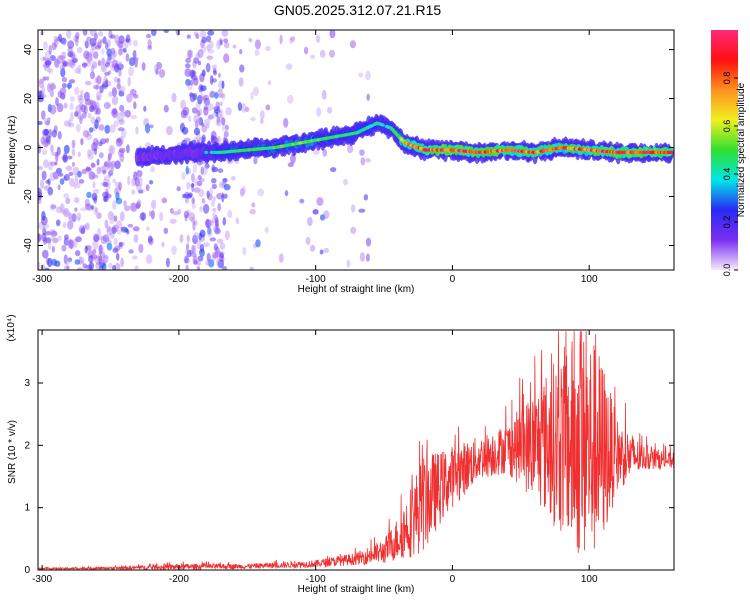  What do you see at coordinates (357, 10) in the screenshot?
I see `figure-title: GN05.2025.312.07.21.R15` at bounding box center [357, 10].